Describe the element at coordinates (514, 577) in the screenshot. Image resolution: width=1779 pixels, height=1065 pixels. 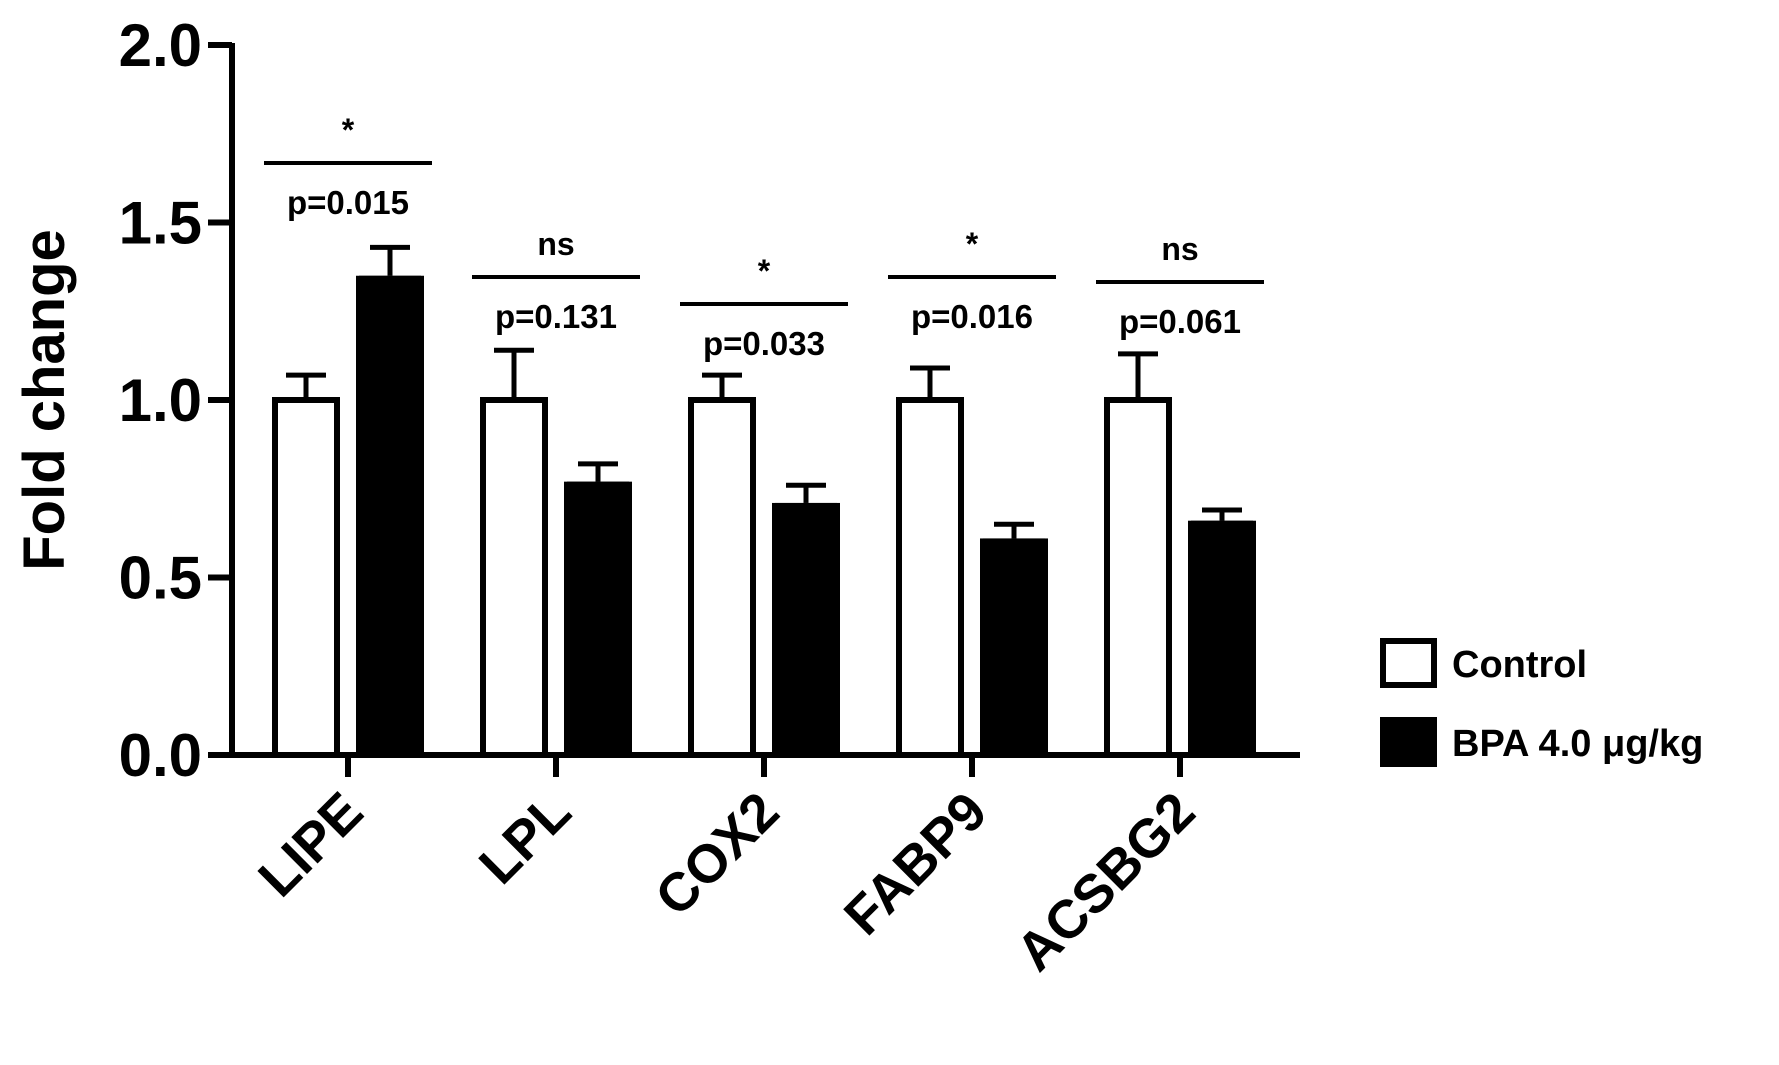
I see `bar-control-lpl` at that location.